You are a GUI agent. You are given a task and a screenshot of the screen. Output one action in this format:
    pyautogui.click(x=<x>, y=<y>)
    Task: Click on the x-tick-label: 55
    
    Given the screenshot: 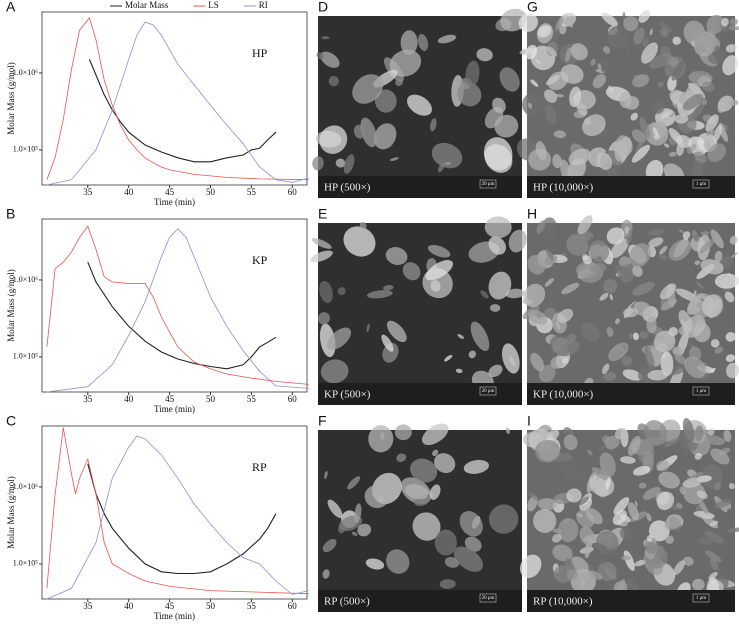 What is the action you would take?
    pyautogui.click(x=252, y=399)
    